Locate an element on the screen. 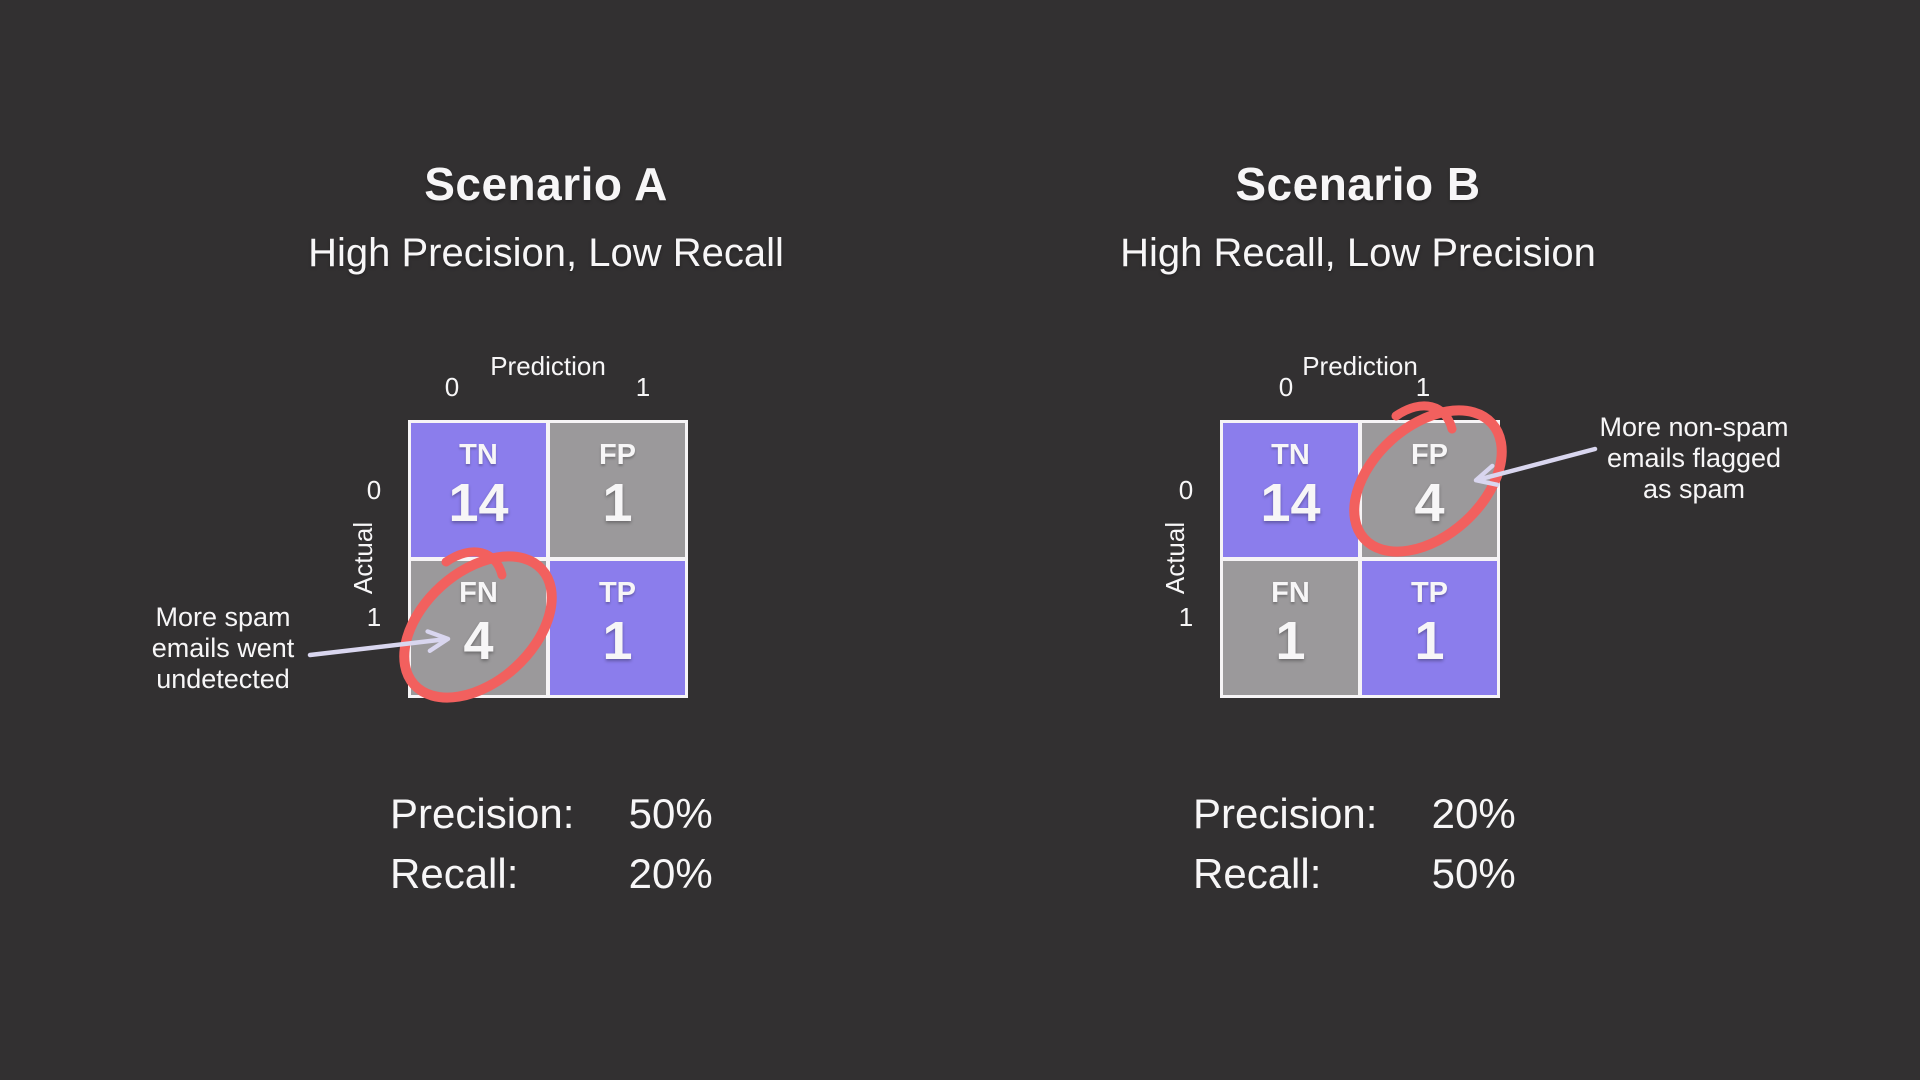 Image resolution: width=1920 pixels, height=1080 pixels. precision-value: 20% is located at coordinates (1473, 813).